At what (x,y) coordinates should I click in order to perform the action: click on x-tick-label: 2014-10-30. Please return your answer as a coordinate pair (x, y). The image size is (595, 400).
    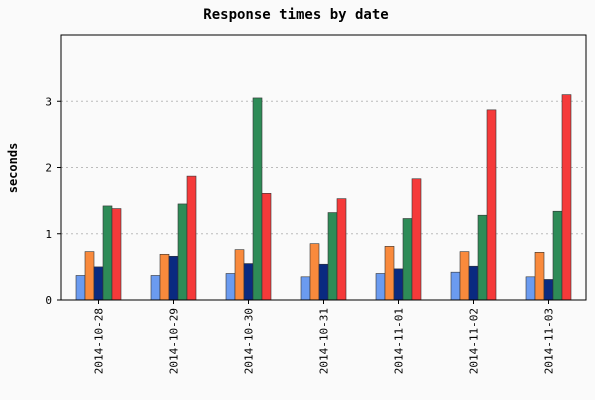
    Looking at the image, I should click on (249, 341).